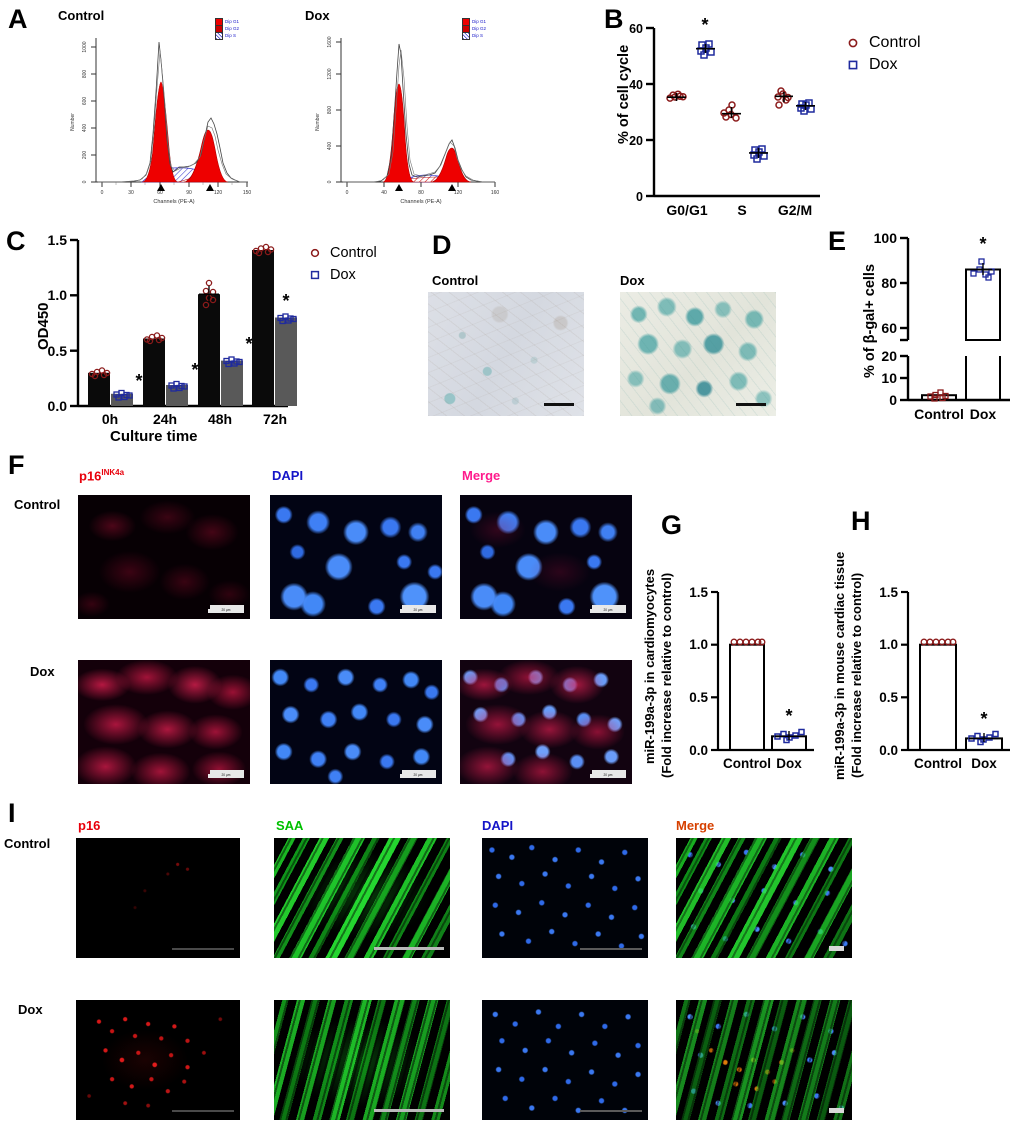  I want to click on panelF-image-control-p16: 20 µm, so click(164, 557).